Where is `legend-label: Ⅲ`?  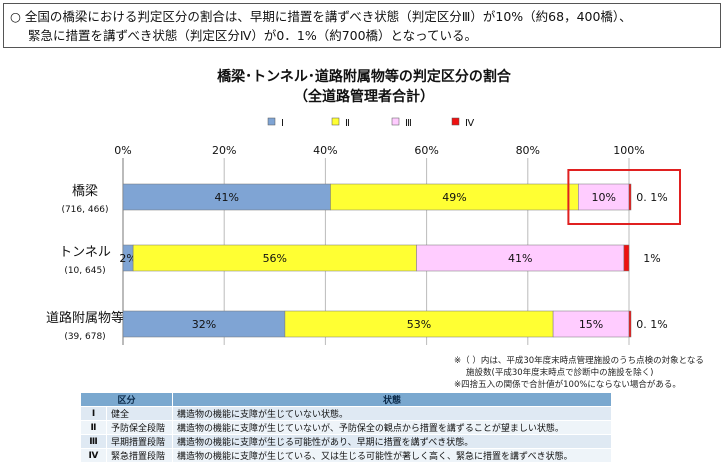 legend-label: Ⅲ is located at coordinates (408, 123).